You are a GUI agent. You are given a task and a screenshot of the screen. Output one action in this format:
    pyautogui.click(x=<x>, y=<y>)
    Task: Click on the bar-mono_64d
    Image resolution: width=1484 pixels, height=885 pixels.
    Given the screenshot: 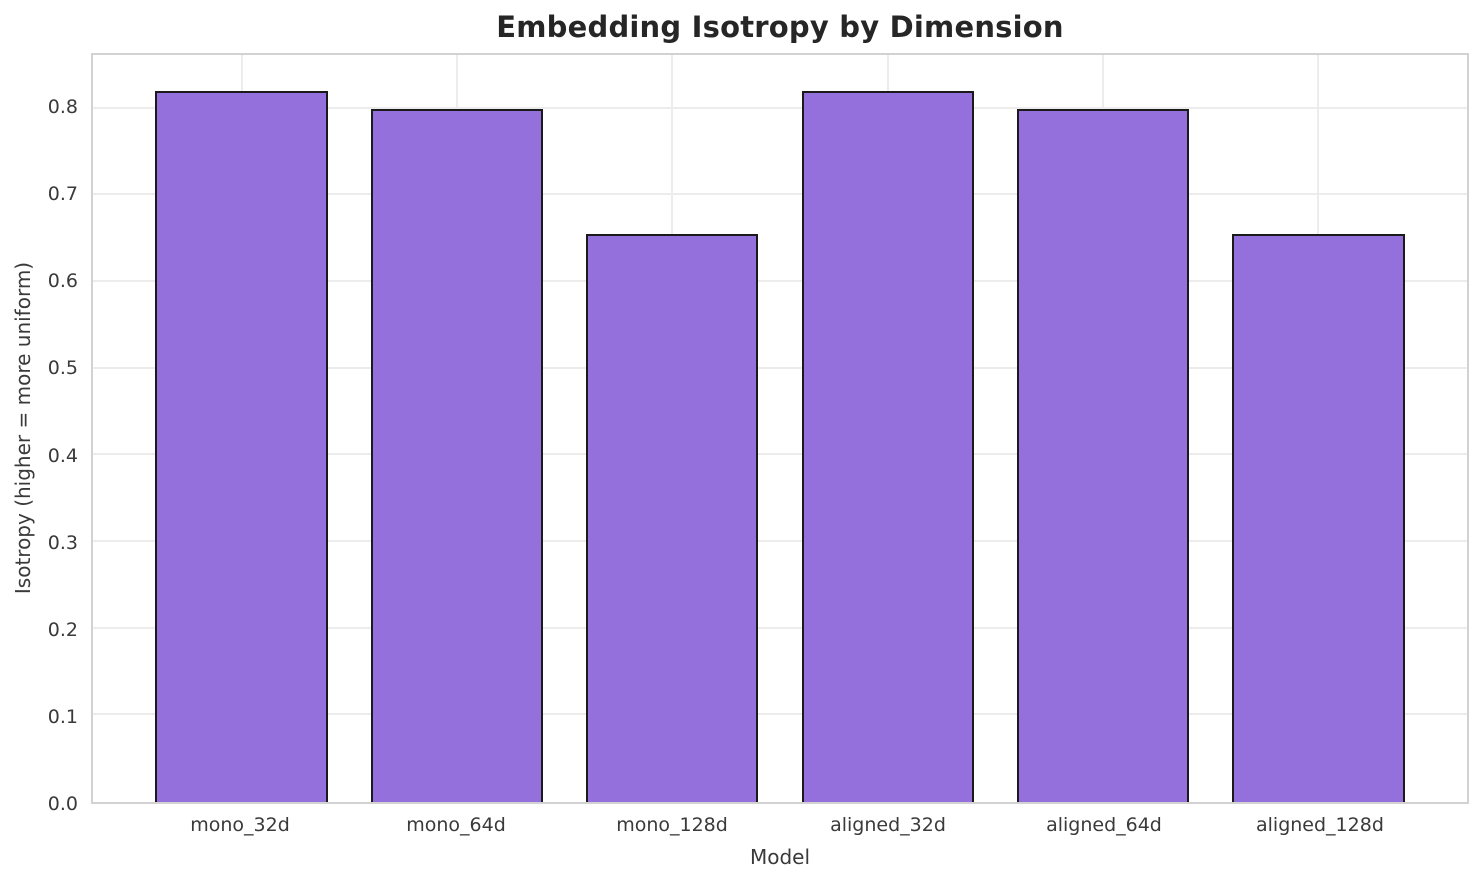 What is the action you would take?
    pyautogui.click(x=457, y=455)
    